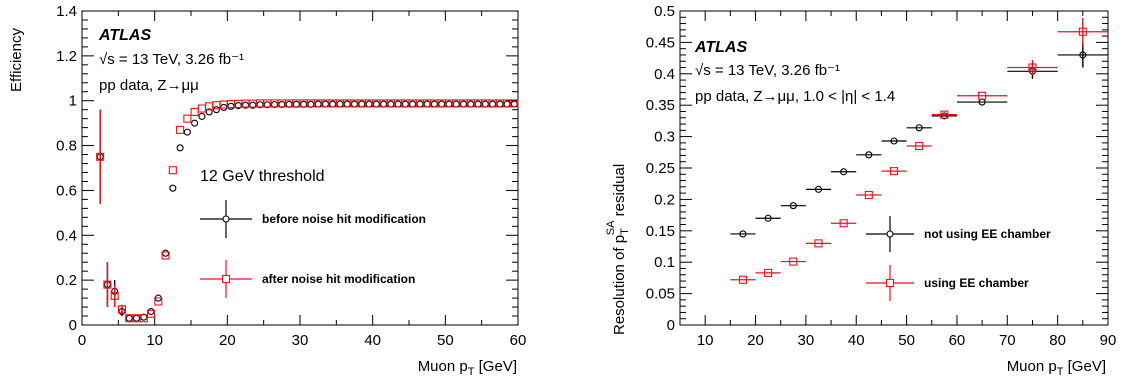 The height and width of the screenshot is (383, 1123). What do you see at coordinates (338, 279) in the screenshot?
I see `legend-label-after: after noise hit modification` at bounding box center [338, 279].